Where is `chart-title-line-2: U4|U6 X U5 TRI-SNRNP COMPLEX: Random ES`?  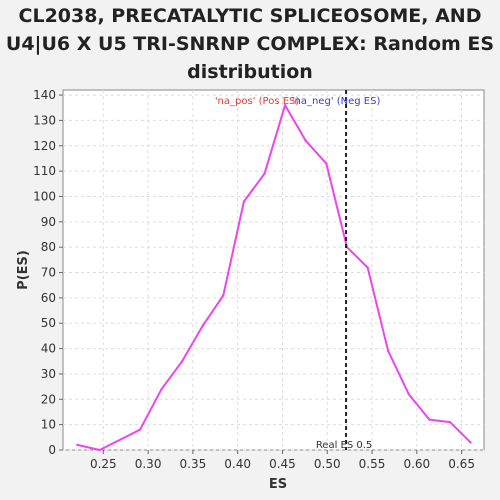
chart-title-line-2: U4|U6 X U5 TRI-SNRNP COMPLEX: Random ES is located at coordinates (250, 44).